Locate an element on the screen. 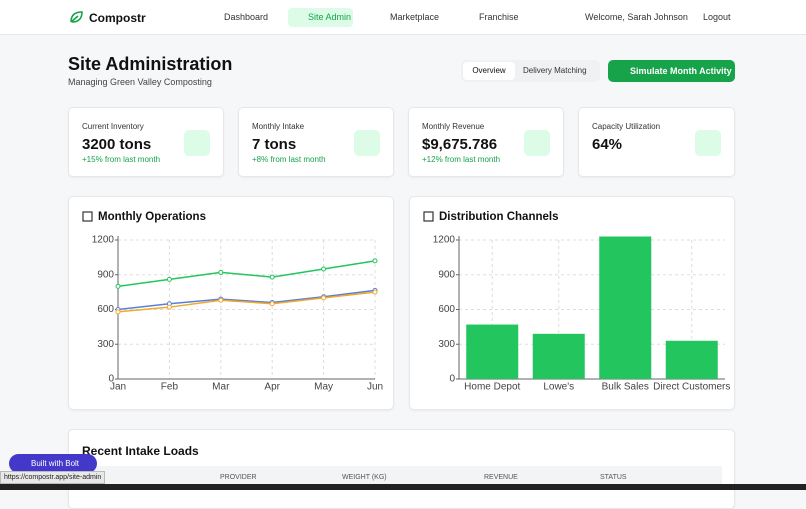 The width and height of the screenshot is (806, 509). x-tick-label: May is located at coordinates (323, 387).